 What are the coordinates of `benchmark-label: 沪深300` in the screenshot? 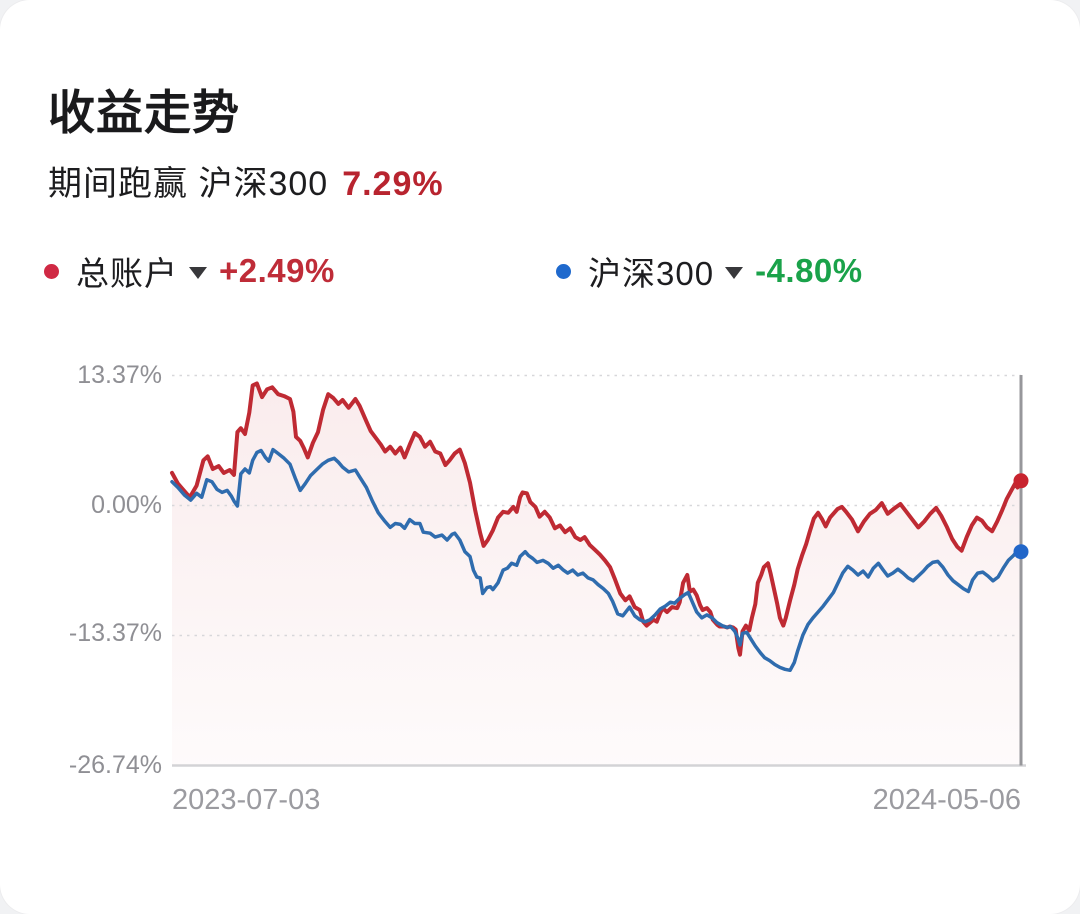 It's located at (651, 273).